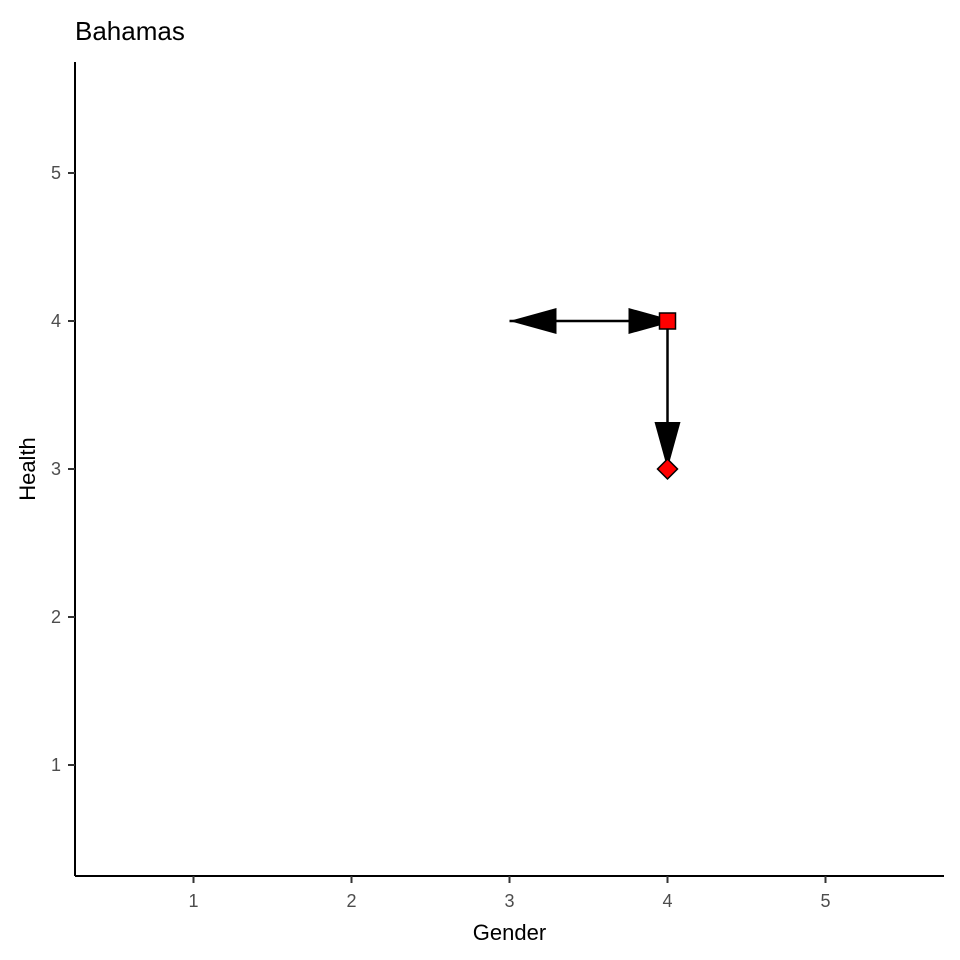 This screenshot has width=960, height=960. I want to click on x-tick-label: 4, so click(667, 901).